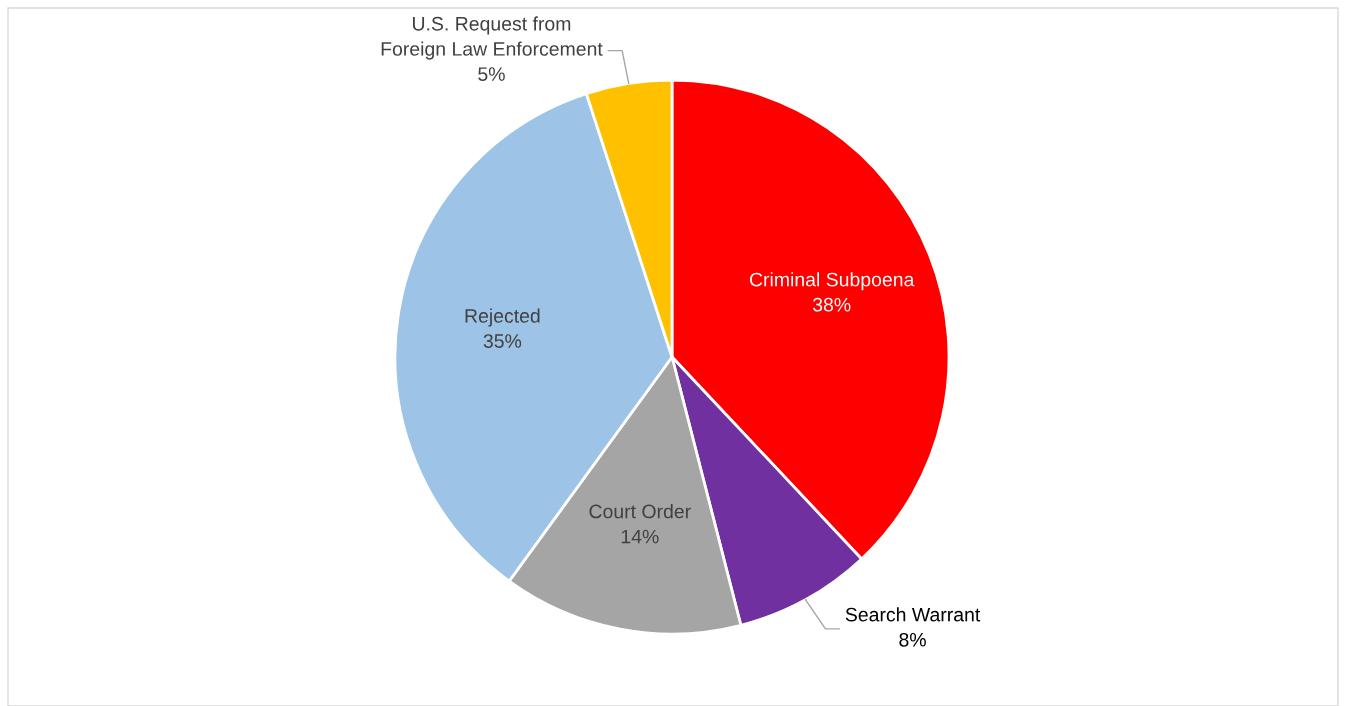 This screenshot has width=1345, height=706. I want to click on slice-label: Court Order, so click(640, 511).